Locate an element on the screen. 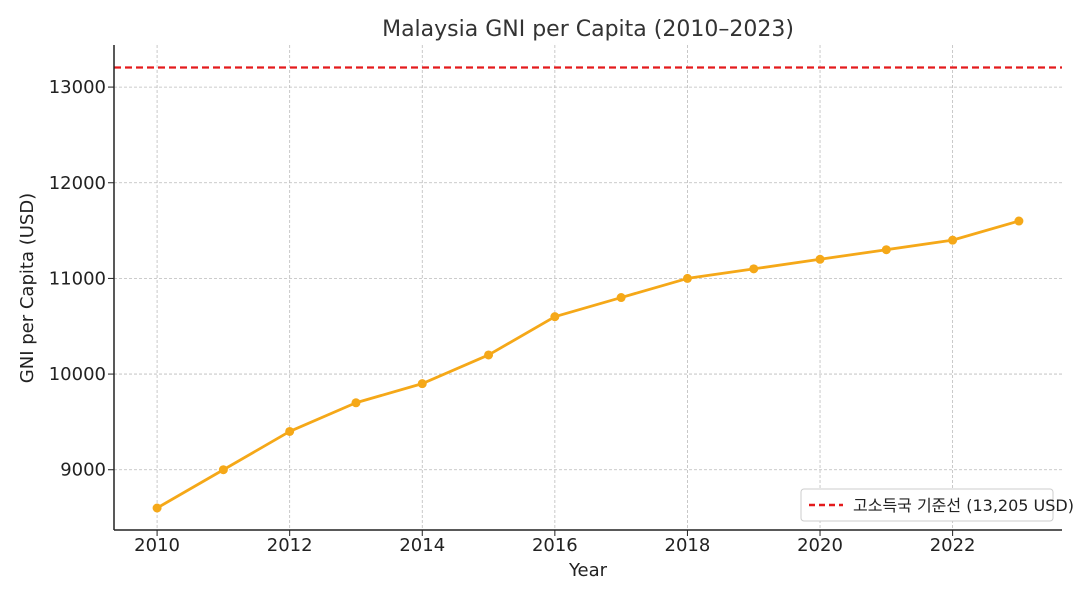 The width and height of the screenshot is (1080, 604). y-axis-label: GNI per Capita (USD) is located at coordinates (27, 288).